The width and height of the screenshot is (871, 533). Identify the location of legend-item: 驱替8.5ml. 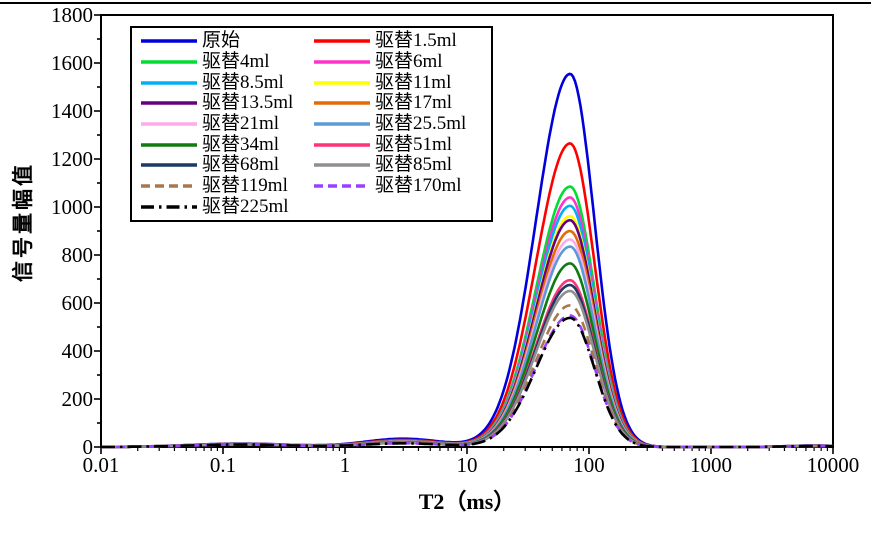
(227, 82).